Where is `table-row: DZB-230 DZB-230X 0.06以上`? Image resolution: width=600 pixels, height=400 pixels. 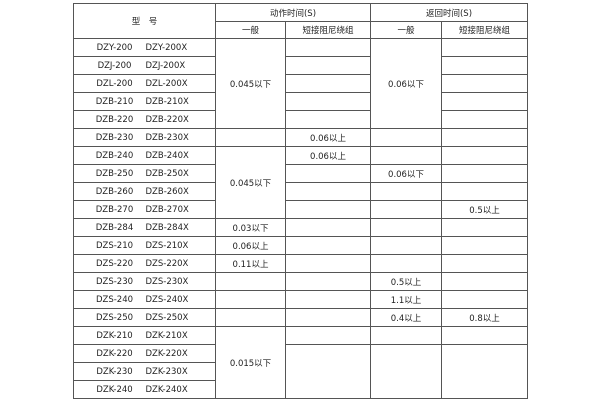
table-row: DZB-230 DZB-230X 0.06以上 is located at coordinates (300, 137).